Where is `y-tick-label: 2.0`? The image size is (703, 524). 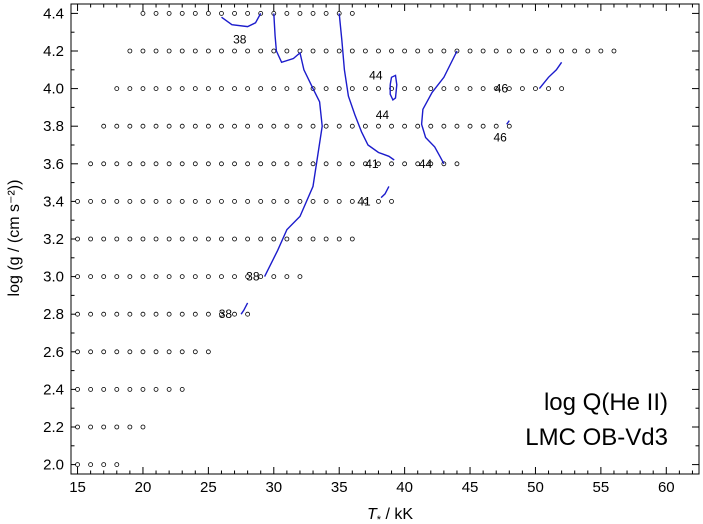 y-tick-label: 2.0 is located at coordinates (53, 465).